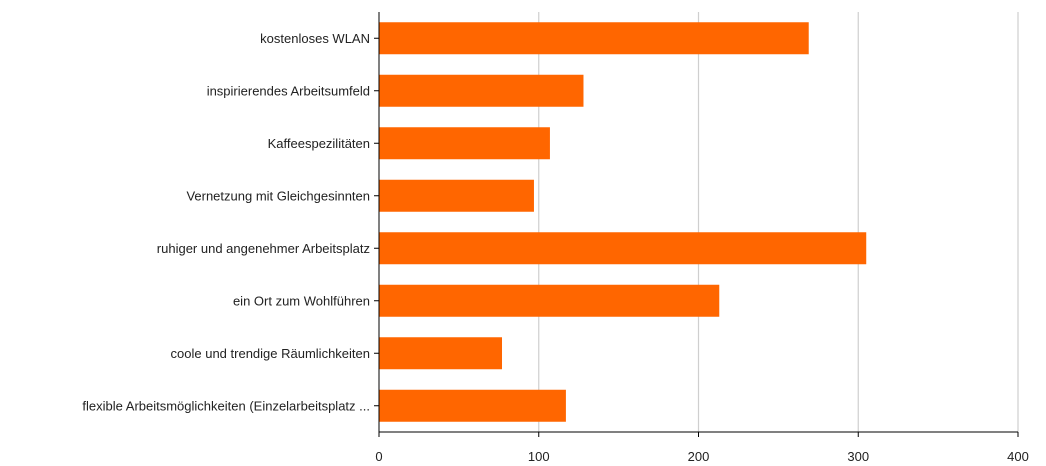 This screenshot has height=466, width=1046. Describe the element at coordinates (270, 353) in the screenshot. I see `category-label: coole und trendige Räumlichkeiten` at that location.